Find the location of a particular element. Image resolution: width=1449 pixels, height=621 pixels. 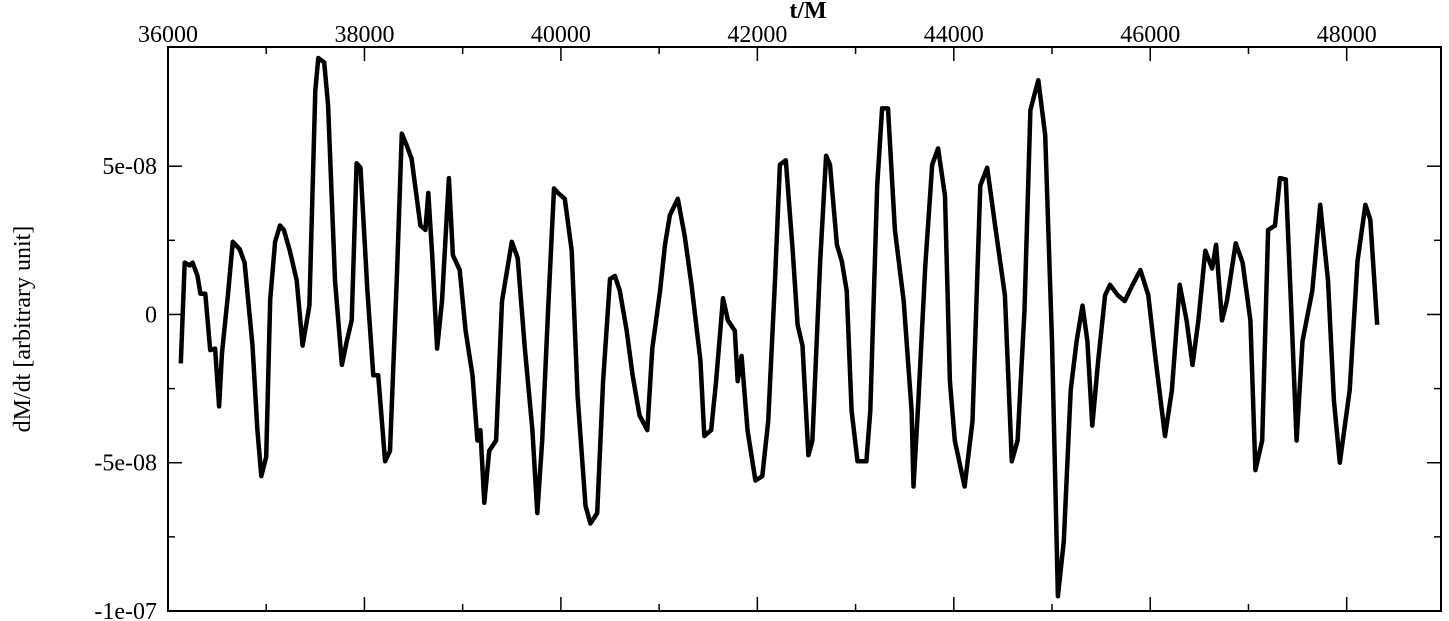

y-tick-label: -1e-07 is located at coordinates (125, 610).